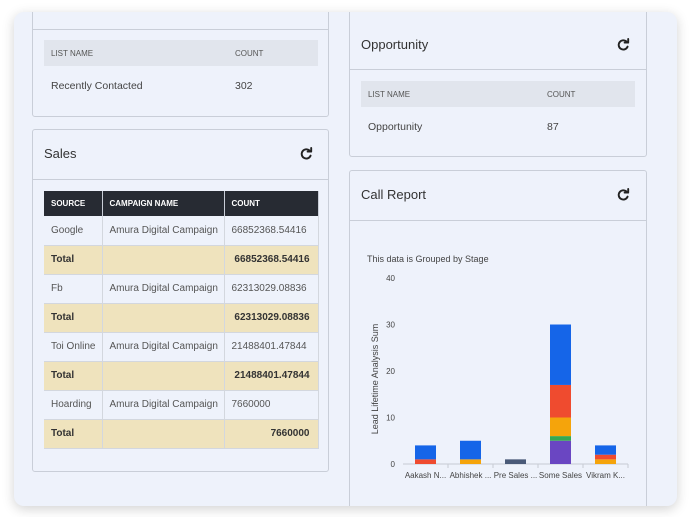 The width and height of the screenshot is (689, 517). What do you see at coordinates (73, 347) in the screenshot?
I see `source-cell: Toi Online` at bounding box center [73, 347].